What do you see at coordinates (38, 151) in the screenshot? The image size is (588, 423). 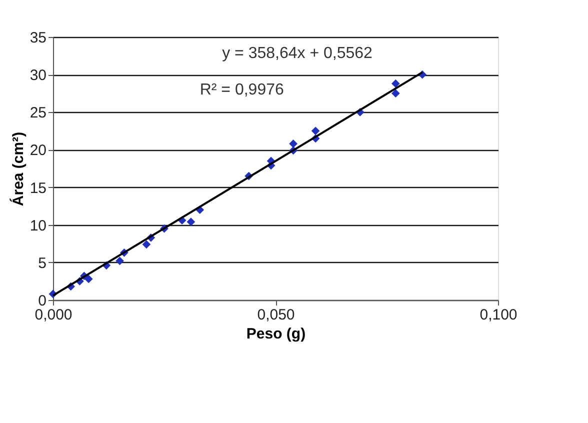 I see `y-tick-label: 20` at bounding box center [38, 151].